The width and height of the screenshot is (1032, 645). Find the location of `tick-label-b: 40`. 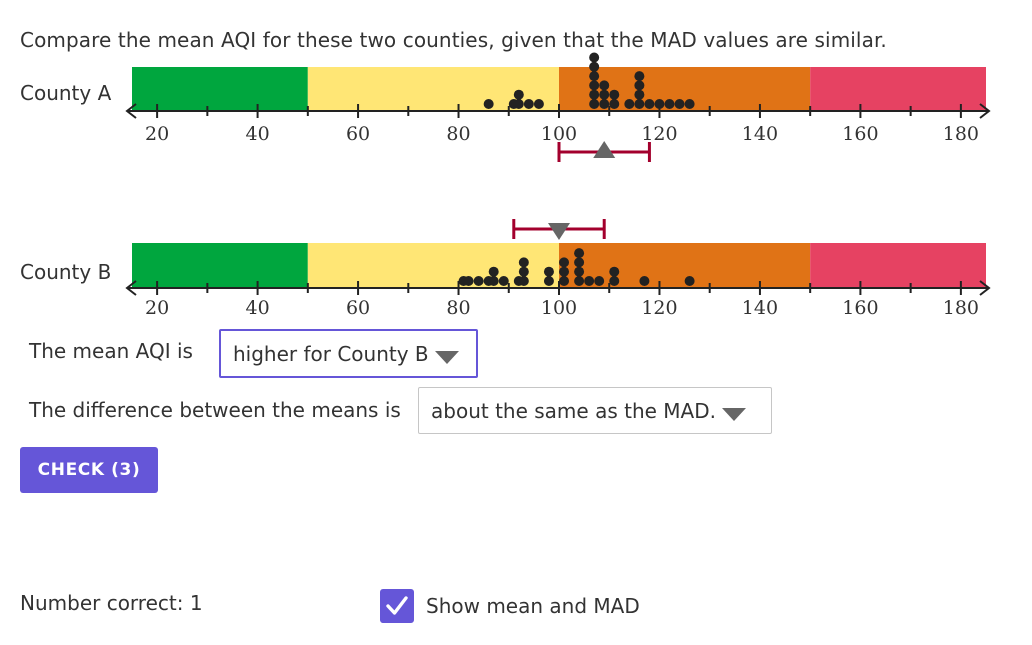

tick-label-b: 40 is located at coordinates (257, 308).